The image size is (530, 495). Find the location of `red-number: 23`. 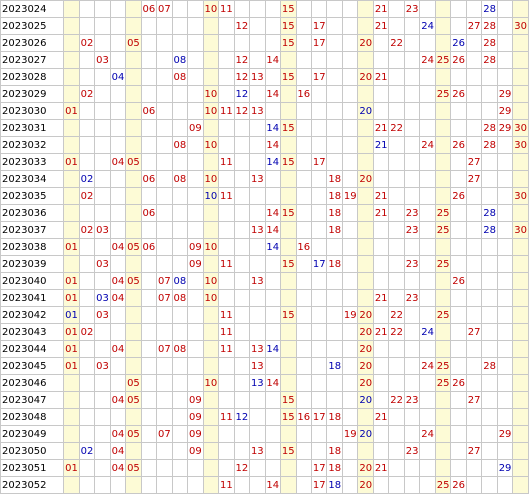

red-number: 23 is located at coordinates (412, 298).